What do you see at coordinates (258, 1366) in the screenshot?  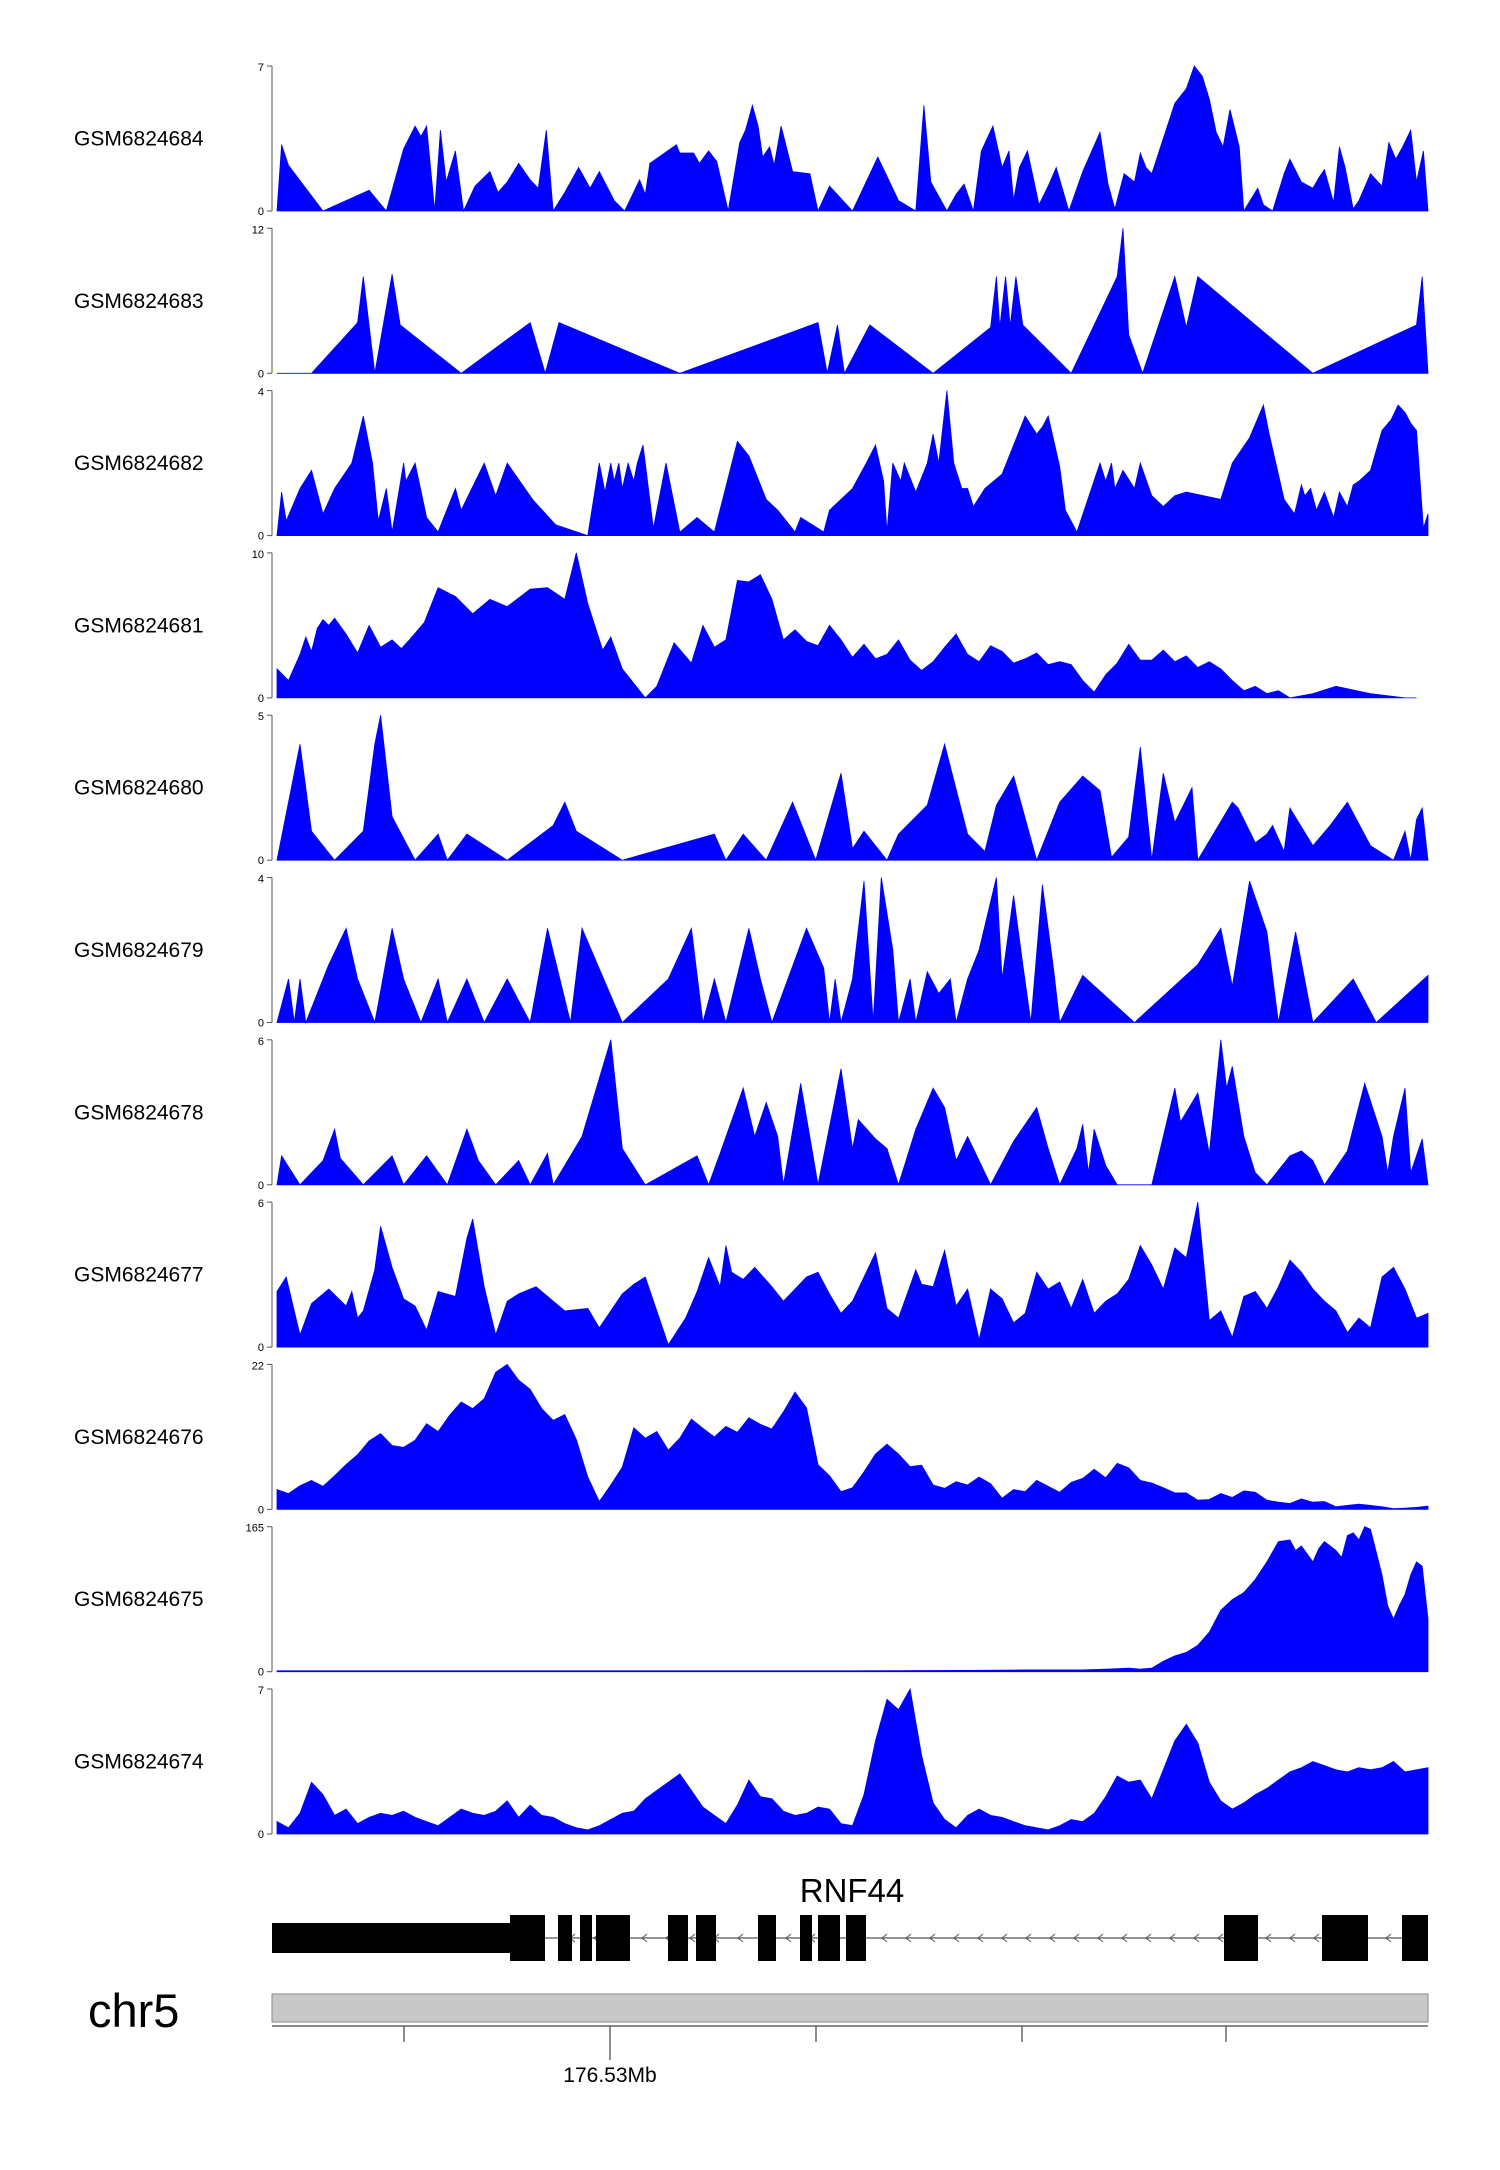 I see `y-tick-label-max: 22` at bounding box center [258, 1366].